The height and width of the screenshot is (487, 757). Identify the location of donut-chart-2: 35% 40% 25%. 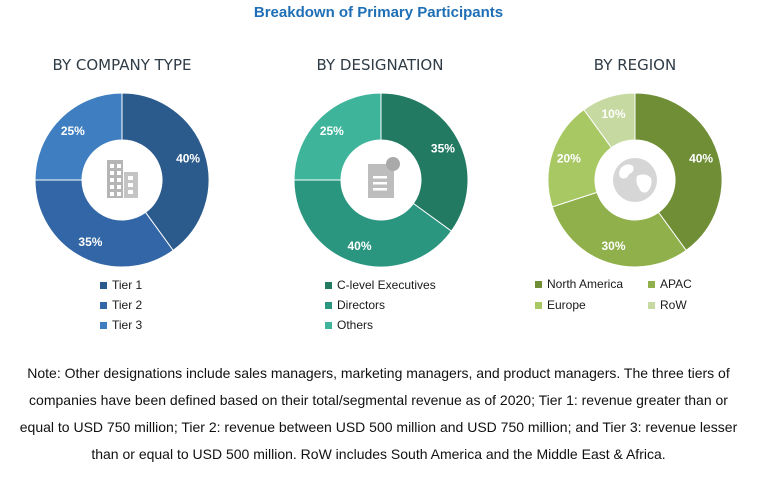
(381, 180).